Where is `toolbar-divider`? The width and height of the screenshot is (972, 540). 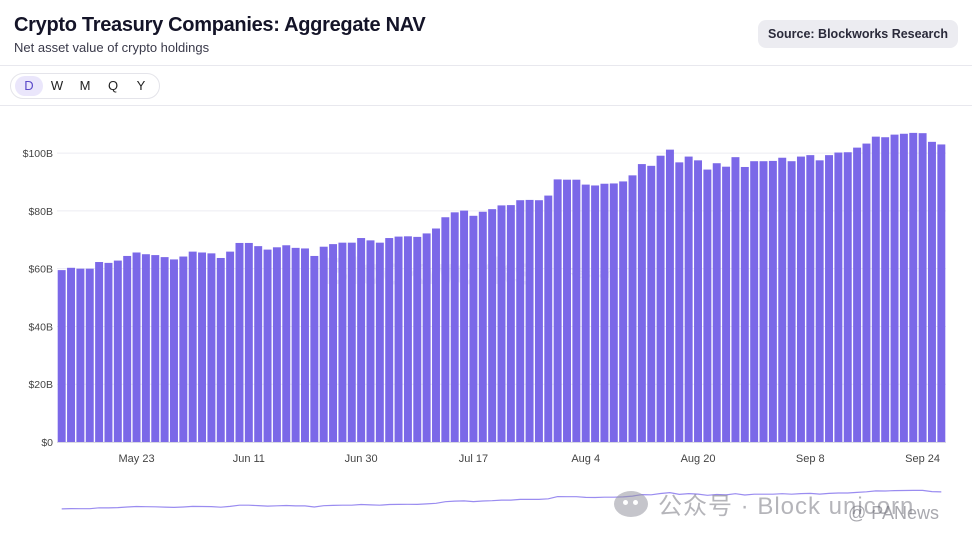 toolbar-divider is located at coordinates (486, 105).